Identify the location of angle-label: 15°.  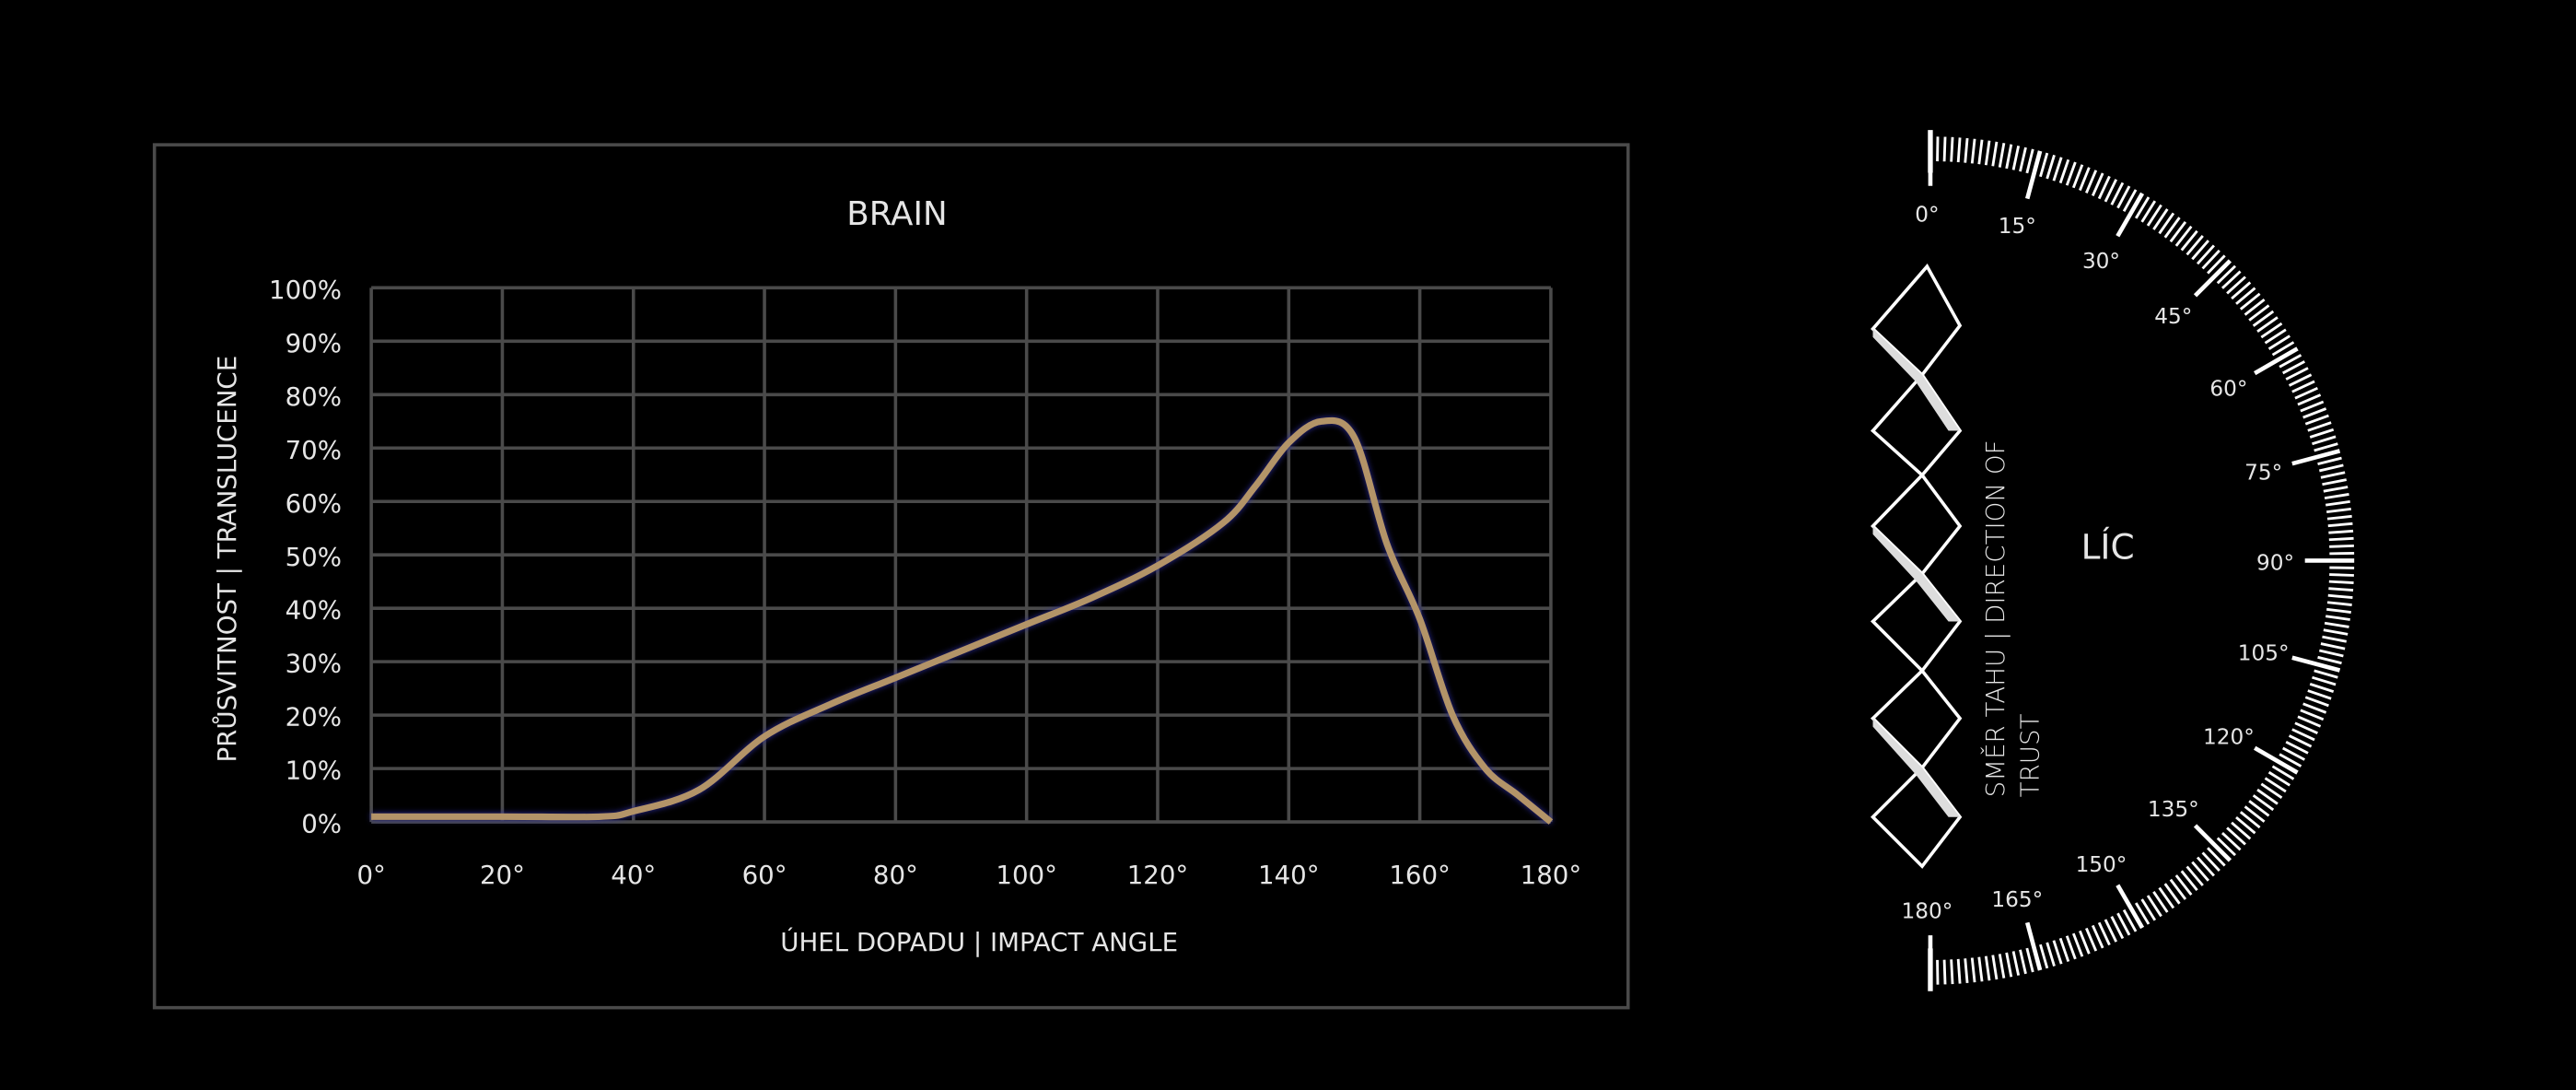
(2017, 226).